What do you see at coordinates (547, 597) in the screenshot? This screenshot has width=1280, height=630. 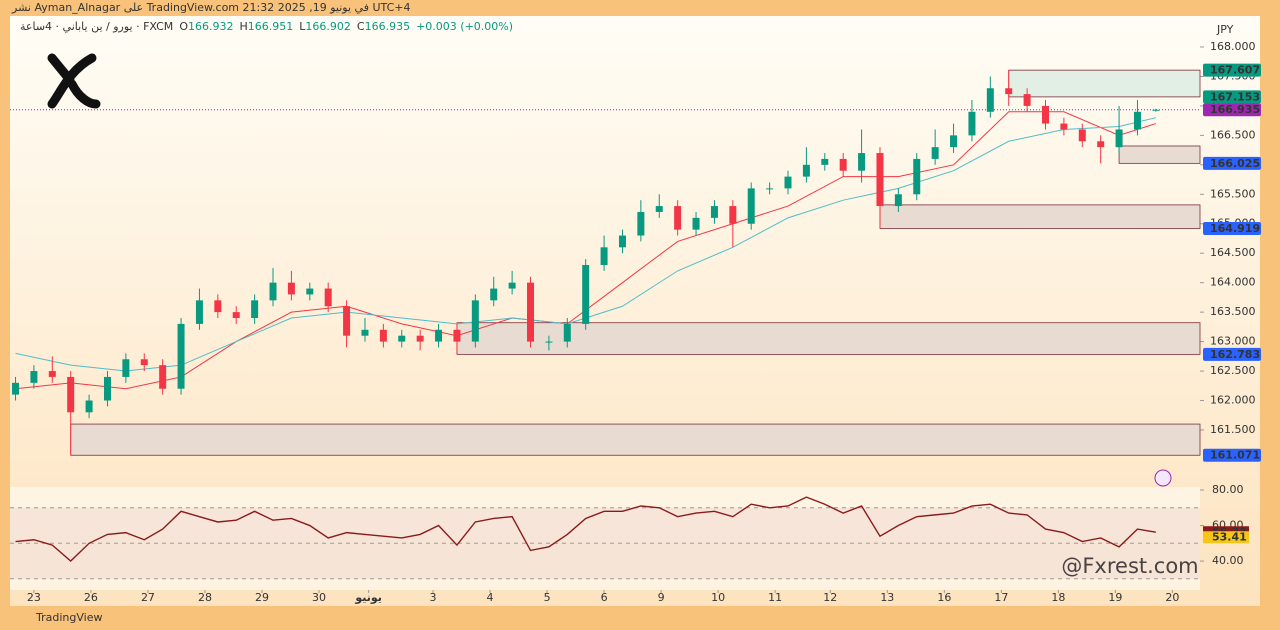 I see `x-tick-label: 5` at bounding box center [547, 597].